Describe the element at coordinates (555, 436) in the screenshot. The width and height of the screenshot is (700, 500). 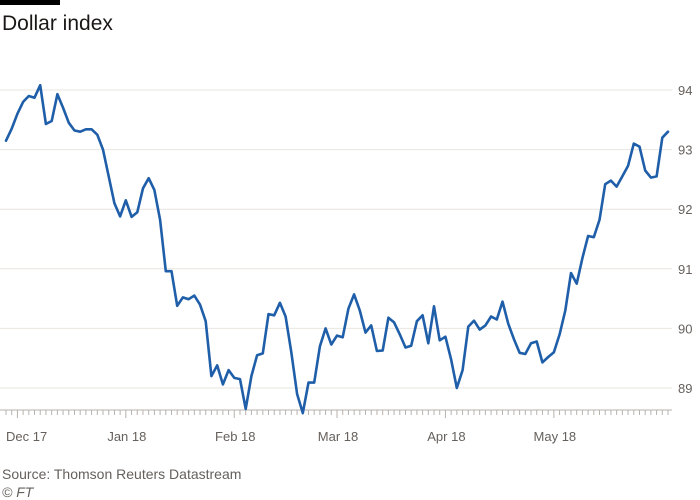
I see `x-tick-label: May 18` at that location.